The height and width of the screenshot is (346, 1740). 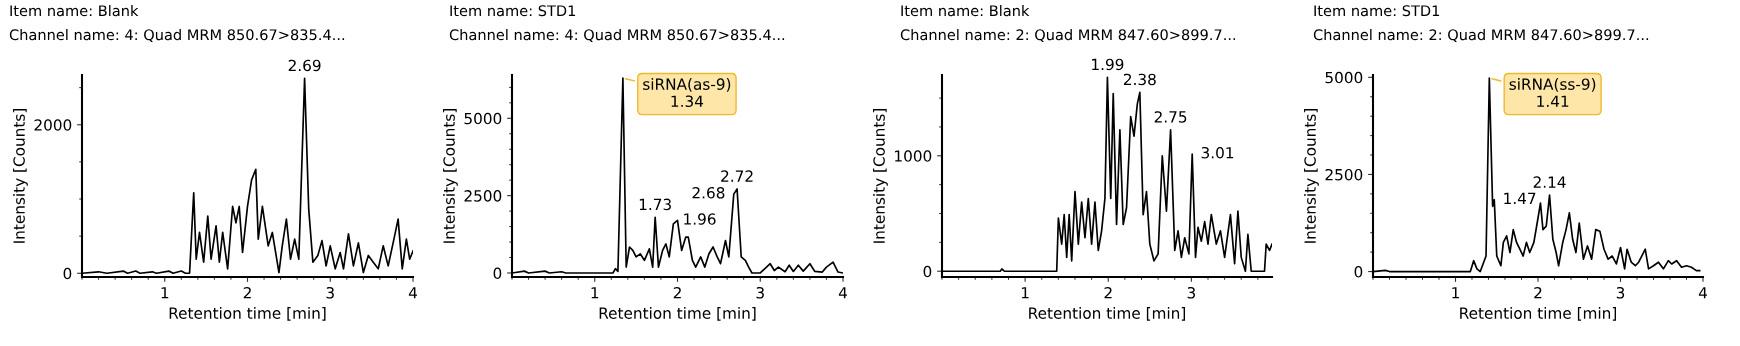 I want to click on annotation: 2.68, so click(x=708, y=192).